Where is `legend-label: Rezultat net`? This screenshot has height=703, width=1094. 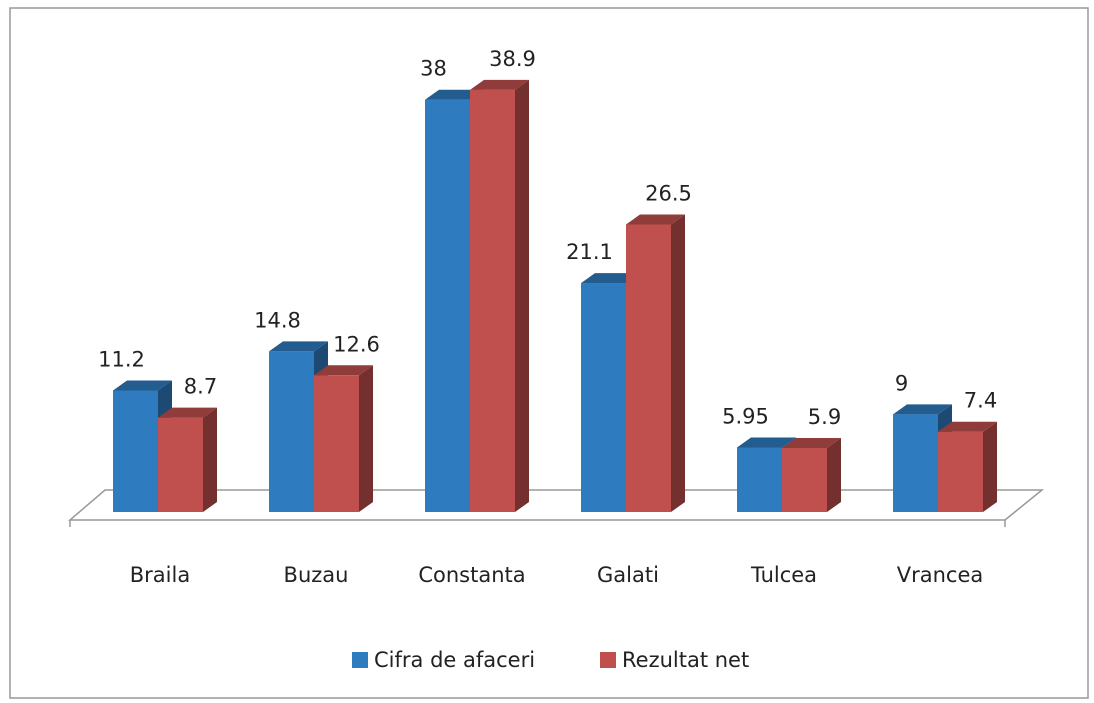
legend-label: Rezultat net is located at coordinates (685, 660).